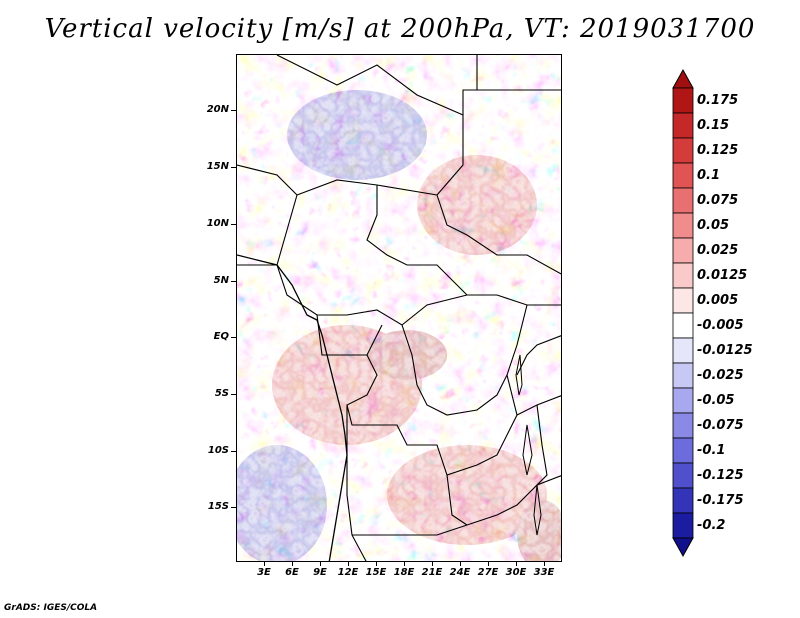 This screenshot has height=618, width=800. I want to click on colorbar-label: 0.1, so click(709, 175).